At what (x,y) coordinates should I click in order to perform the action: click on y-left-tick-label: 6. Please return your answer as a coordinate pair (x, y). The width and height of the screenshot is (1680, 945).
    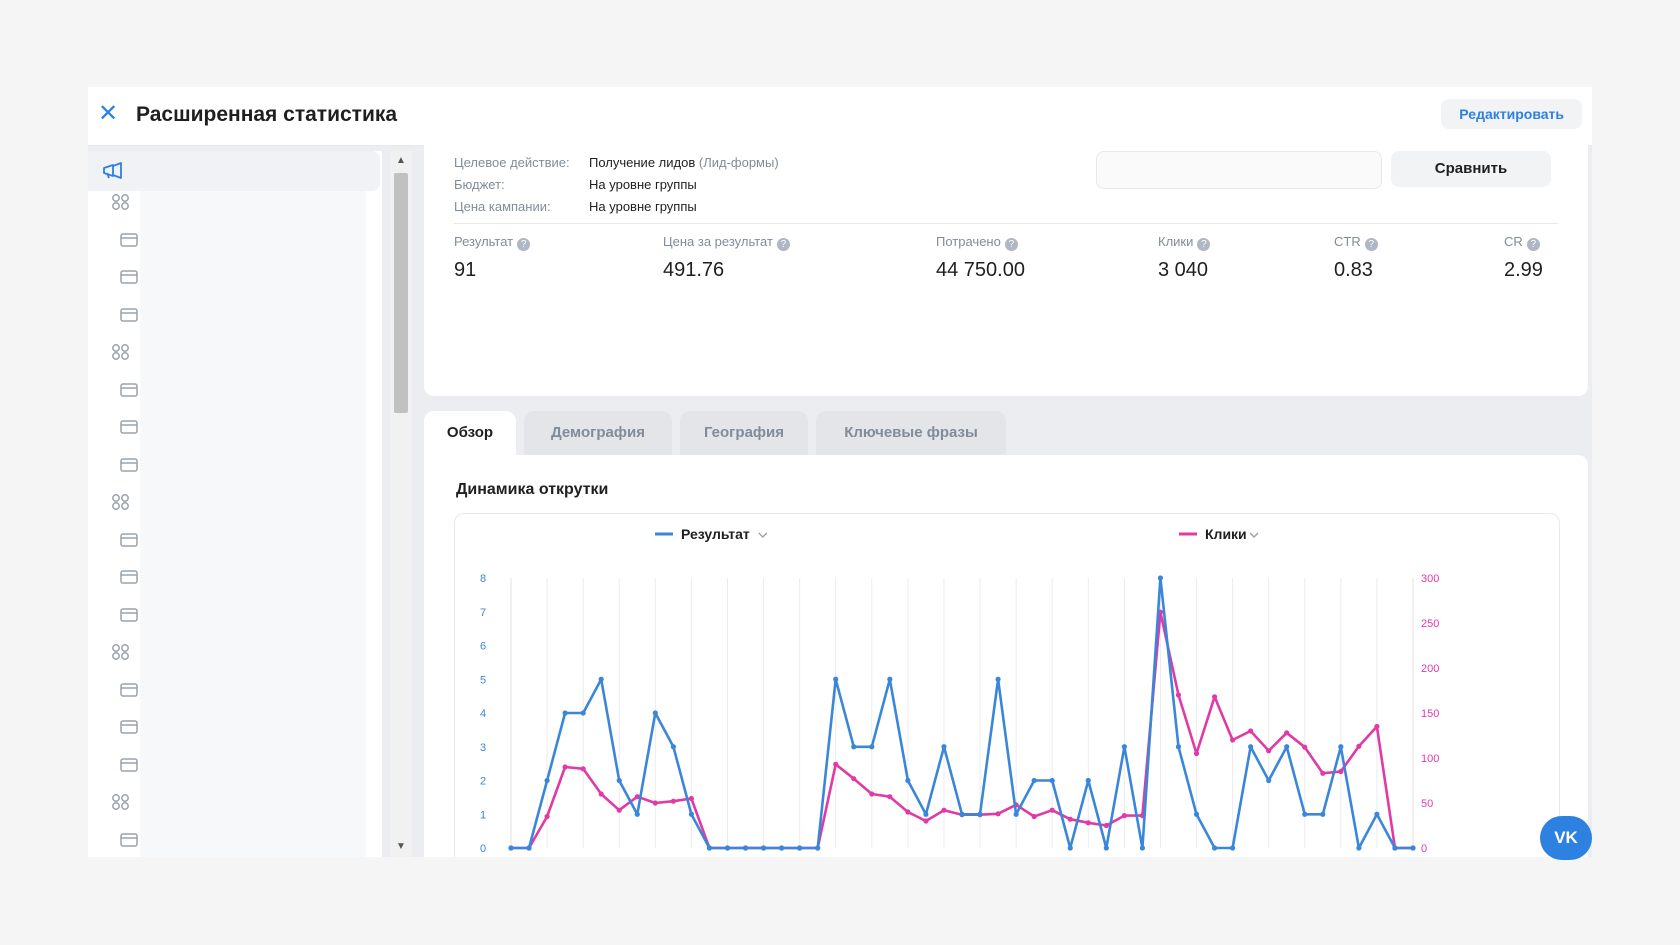
    Looking at the image, I should click on (483, 647).